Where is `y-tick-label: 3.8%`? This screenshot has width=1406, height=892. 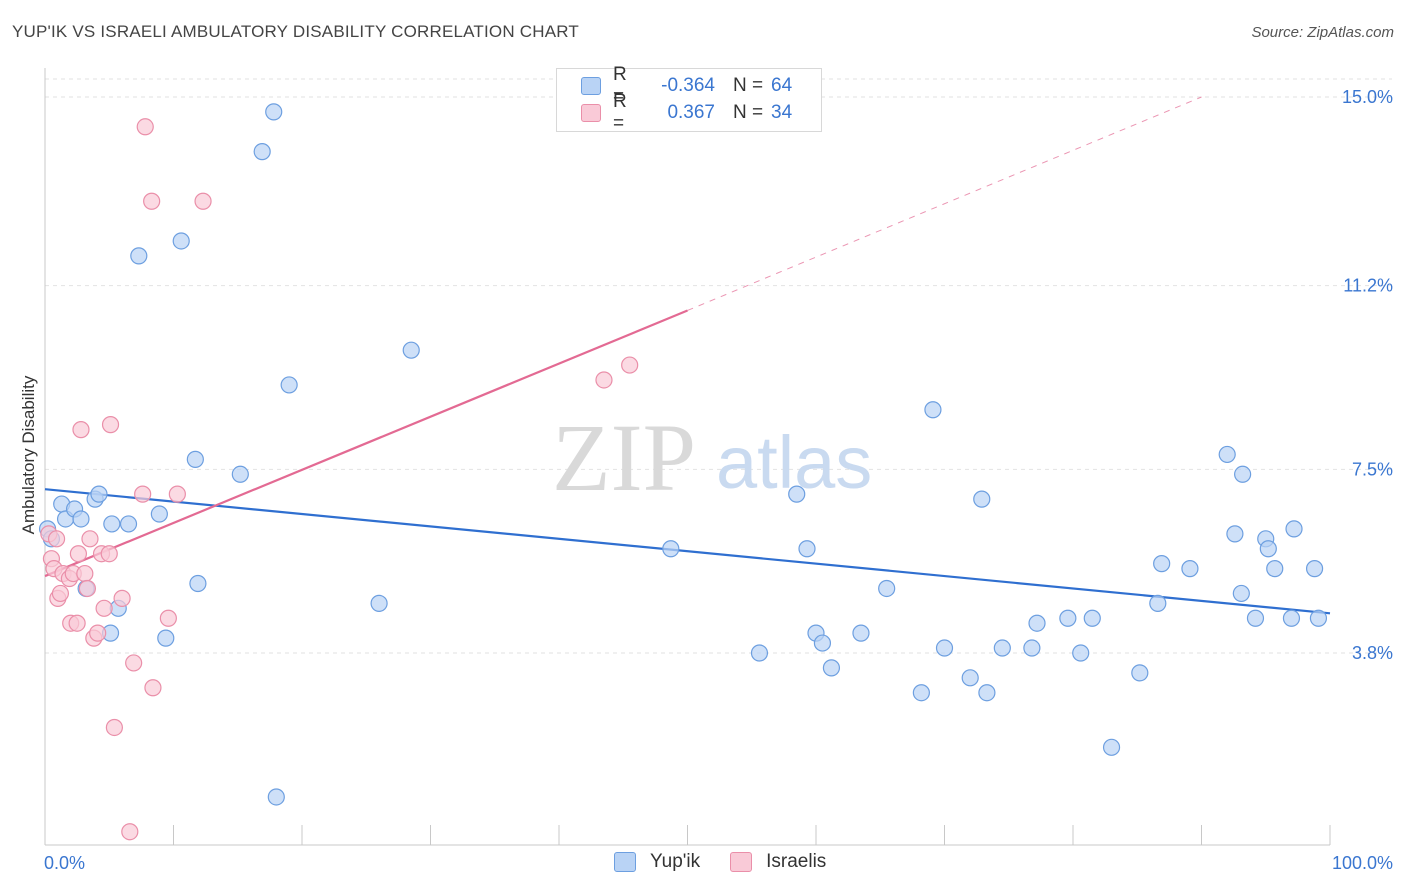
y-tick-label: 3.8% is located at coordinates (1372, 653).